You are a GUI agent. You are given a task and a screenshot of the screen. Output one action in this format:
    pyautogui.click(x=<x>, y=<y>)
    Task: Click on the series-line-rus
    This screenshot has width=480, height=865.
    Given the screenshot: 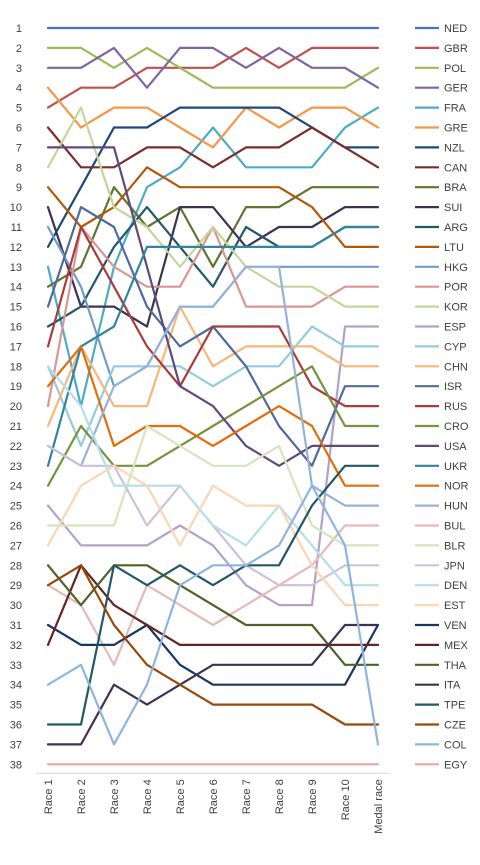 What is the action you would take?
    pyautogui.click(x=213, y=316)
    